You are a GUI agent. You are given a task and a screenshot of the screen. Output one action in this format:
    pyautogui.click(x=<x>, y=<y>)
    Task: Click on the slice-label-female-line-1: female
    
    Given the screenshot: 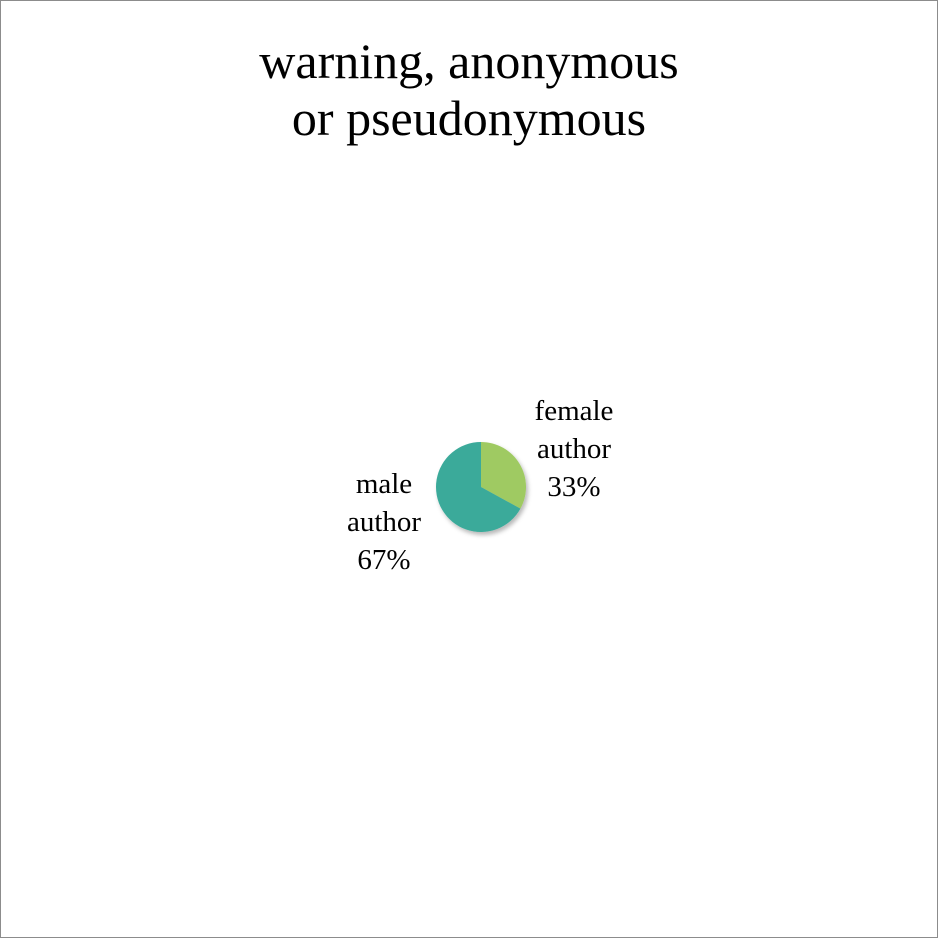 What is the action you would take?
    pyautogui.click(x=574, y=411)
    